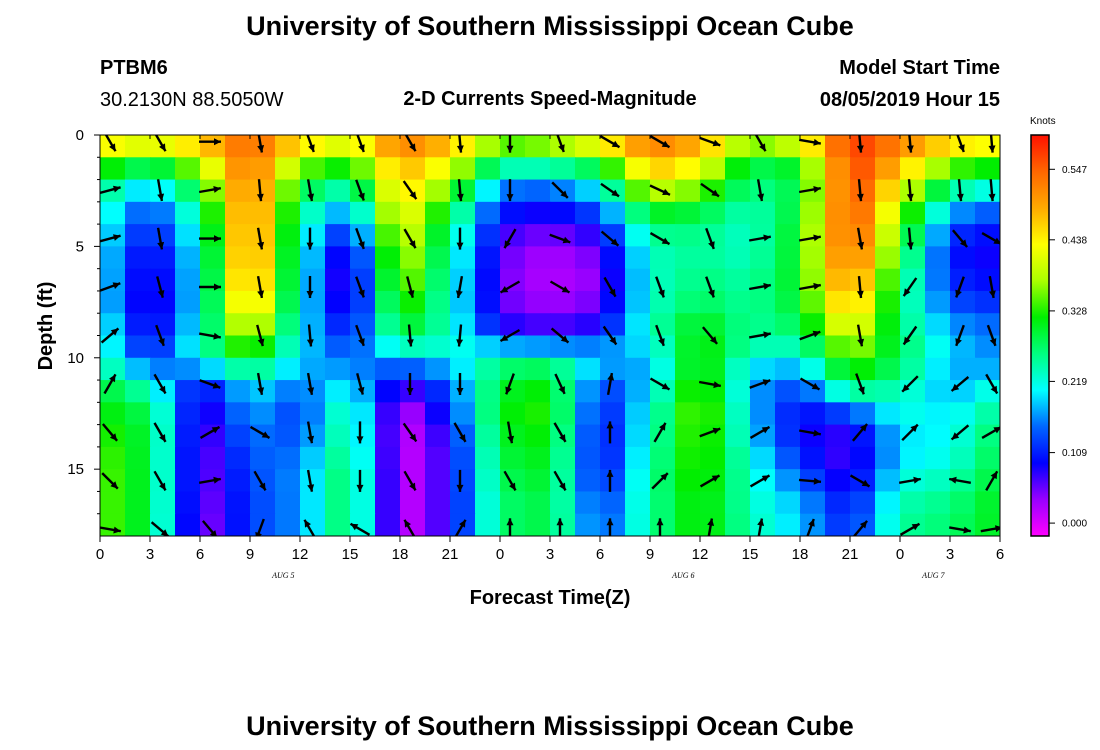  Describe the element at coordinates (400, 554) in the screenshot. I see `x-tick-label: 18` at that location.